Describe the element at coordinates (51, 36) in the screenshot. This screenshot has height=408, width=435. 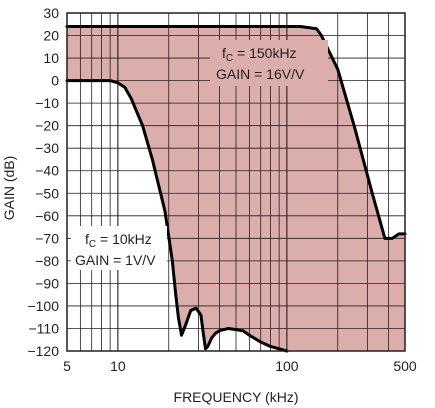
I see `y-tick-label-20: 20` at that location.